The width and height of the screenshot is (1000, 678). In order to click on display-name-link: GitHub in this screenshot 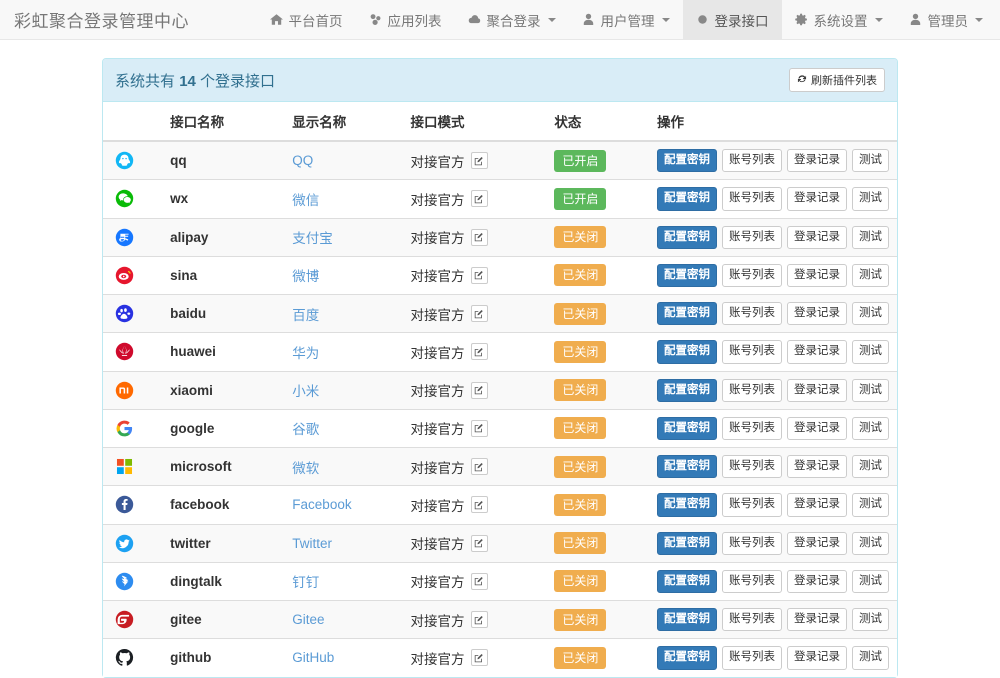, I will do `click(313, 657)`.